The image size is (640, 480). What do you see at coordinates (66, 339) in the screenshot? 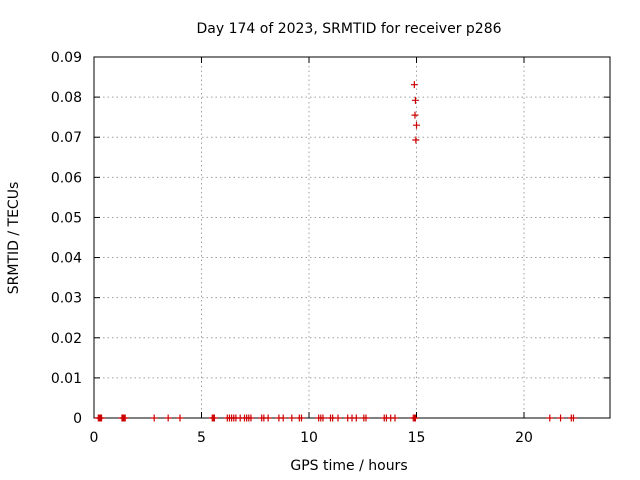
I see `y-tick-label: 0.02` at bounding box center [66, 339].